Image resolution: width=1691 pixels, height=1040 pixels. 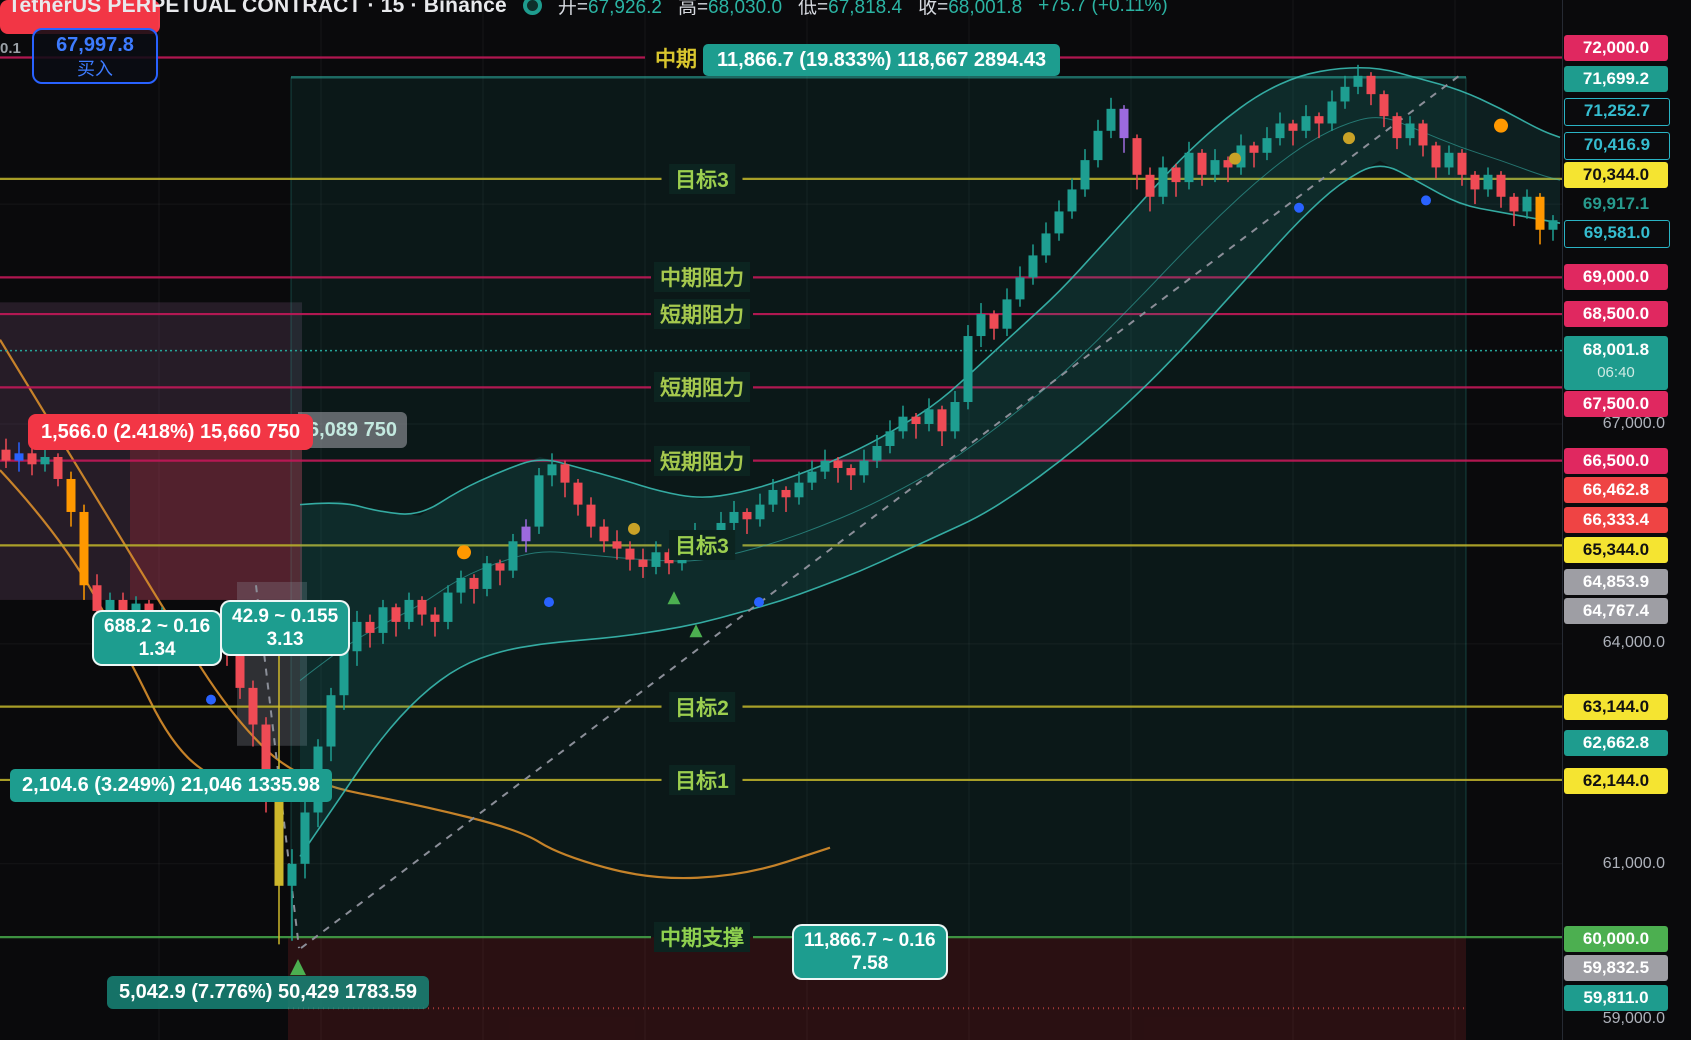 What do you see at coordinates (1616, 404) in the screenshot?
I see `price-level-chip: 67,500.0` at bounding box center [1616, 404].